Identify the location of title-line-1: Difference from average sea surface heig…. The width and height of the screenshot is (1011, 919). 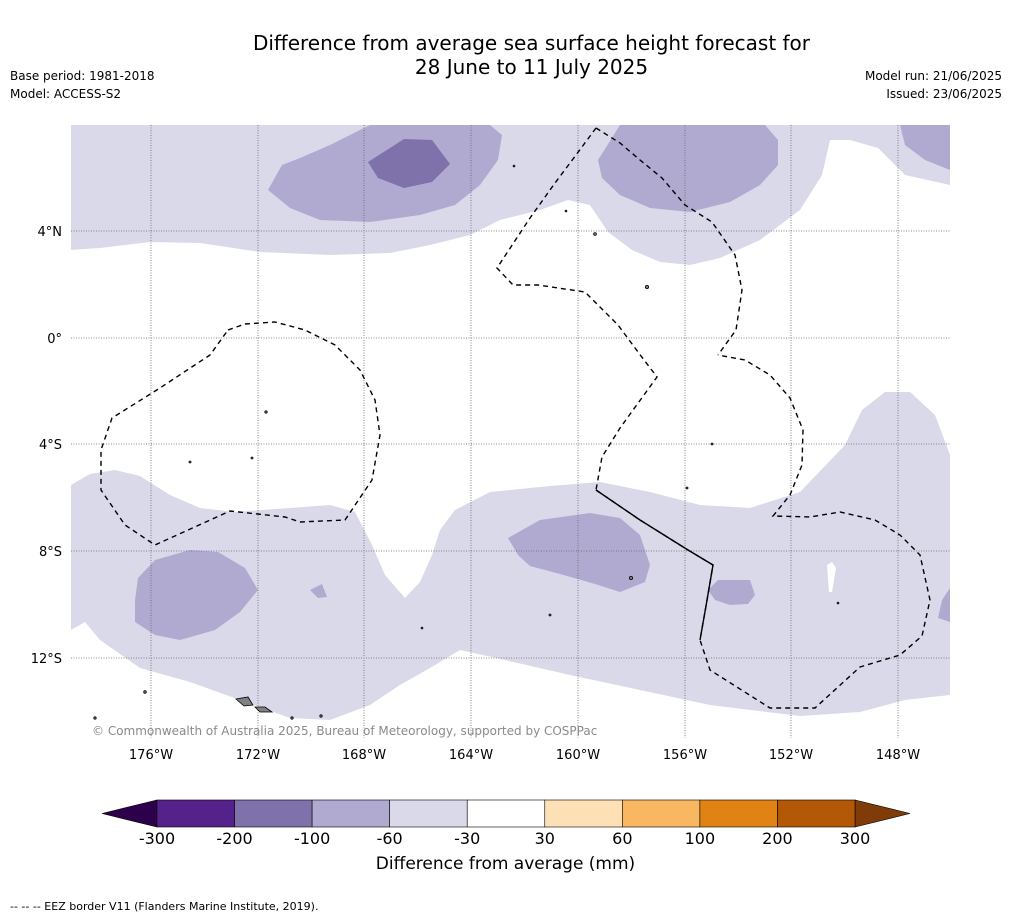
(531, 43).